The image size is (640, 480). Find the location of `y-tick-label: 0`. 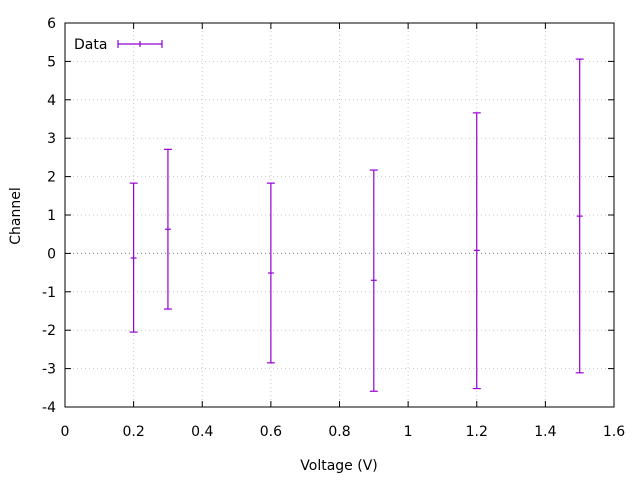

y-tick-label: 0 is located at coordinates (51, 254).